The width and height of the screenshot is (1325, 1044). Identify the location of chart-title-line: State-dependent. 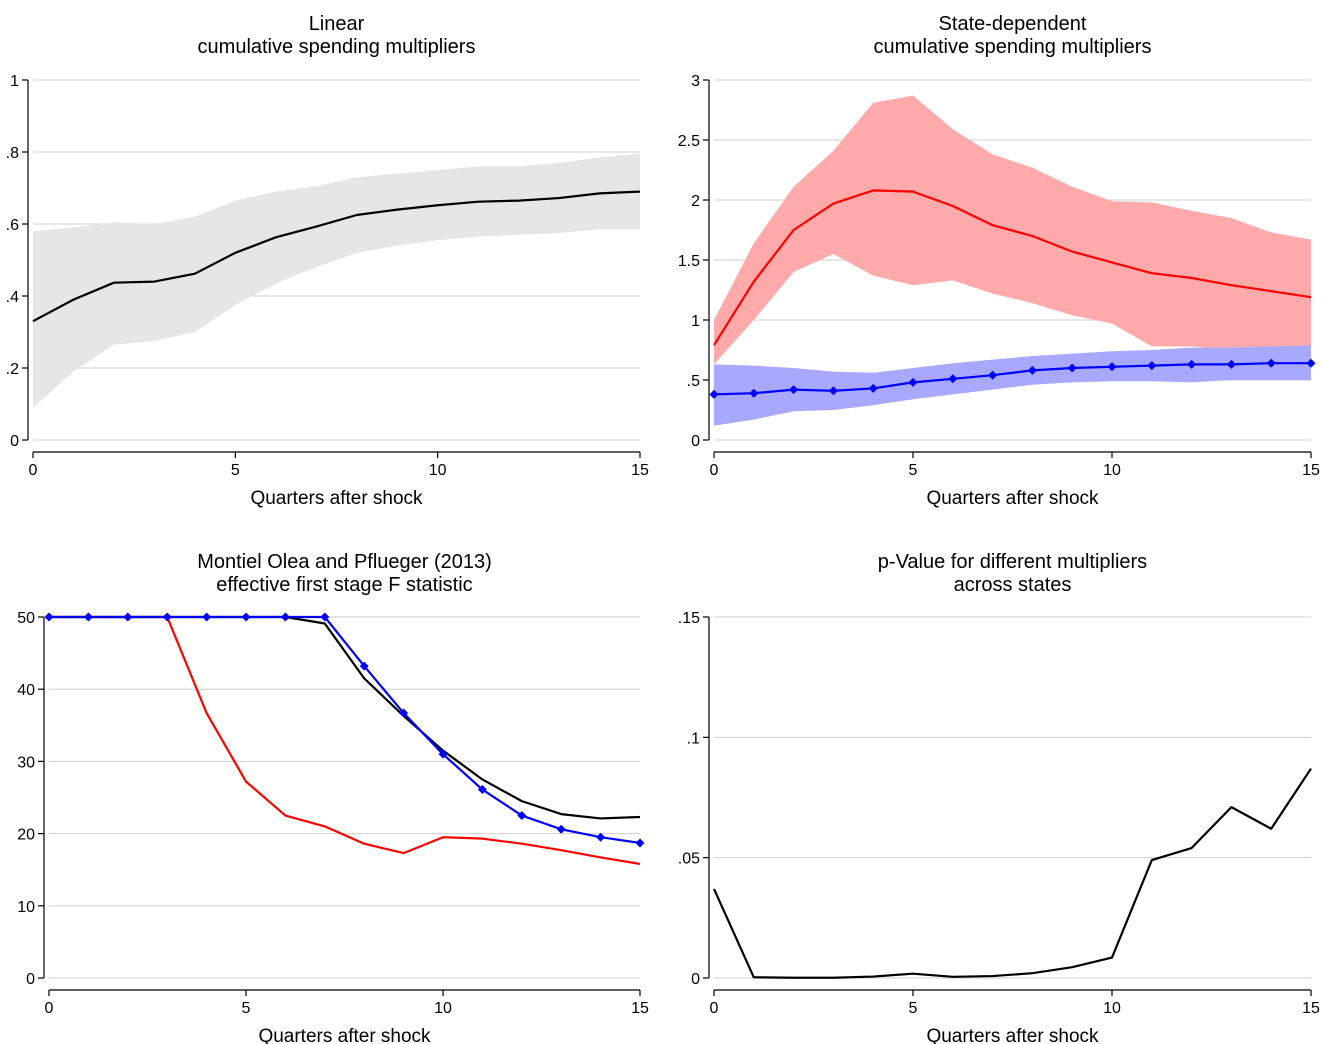
(1013, 24).